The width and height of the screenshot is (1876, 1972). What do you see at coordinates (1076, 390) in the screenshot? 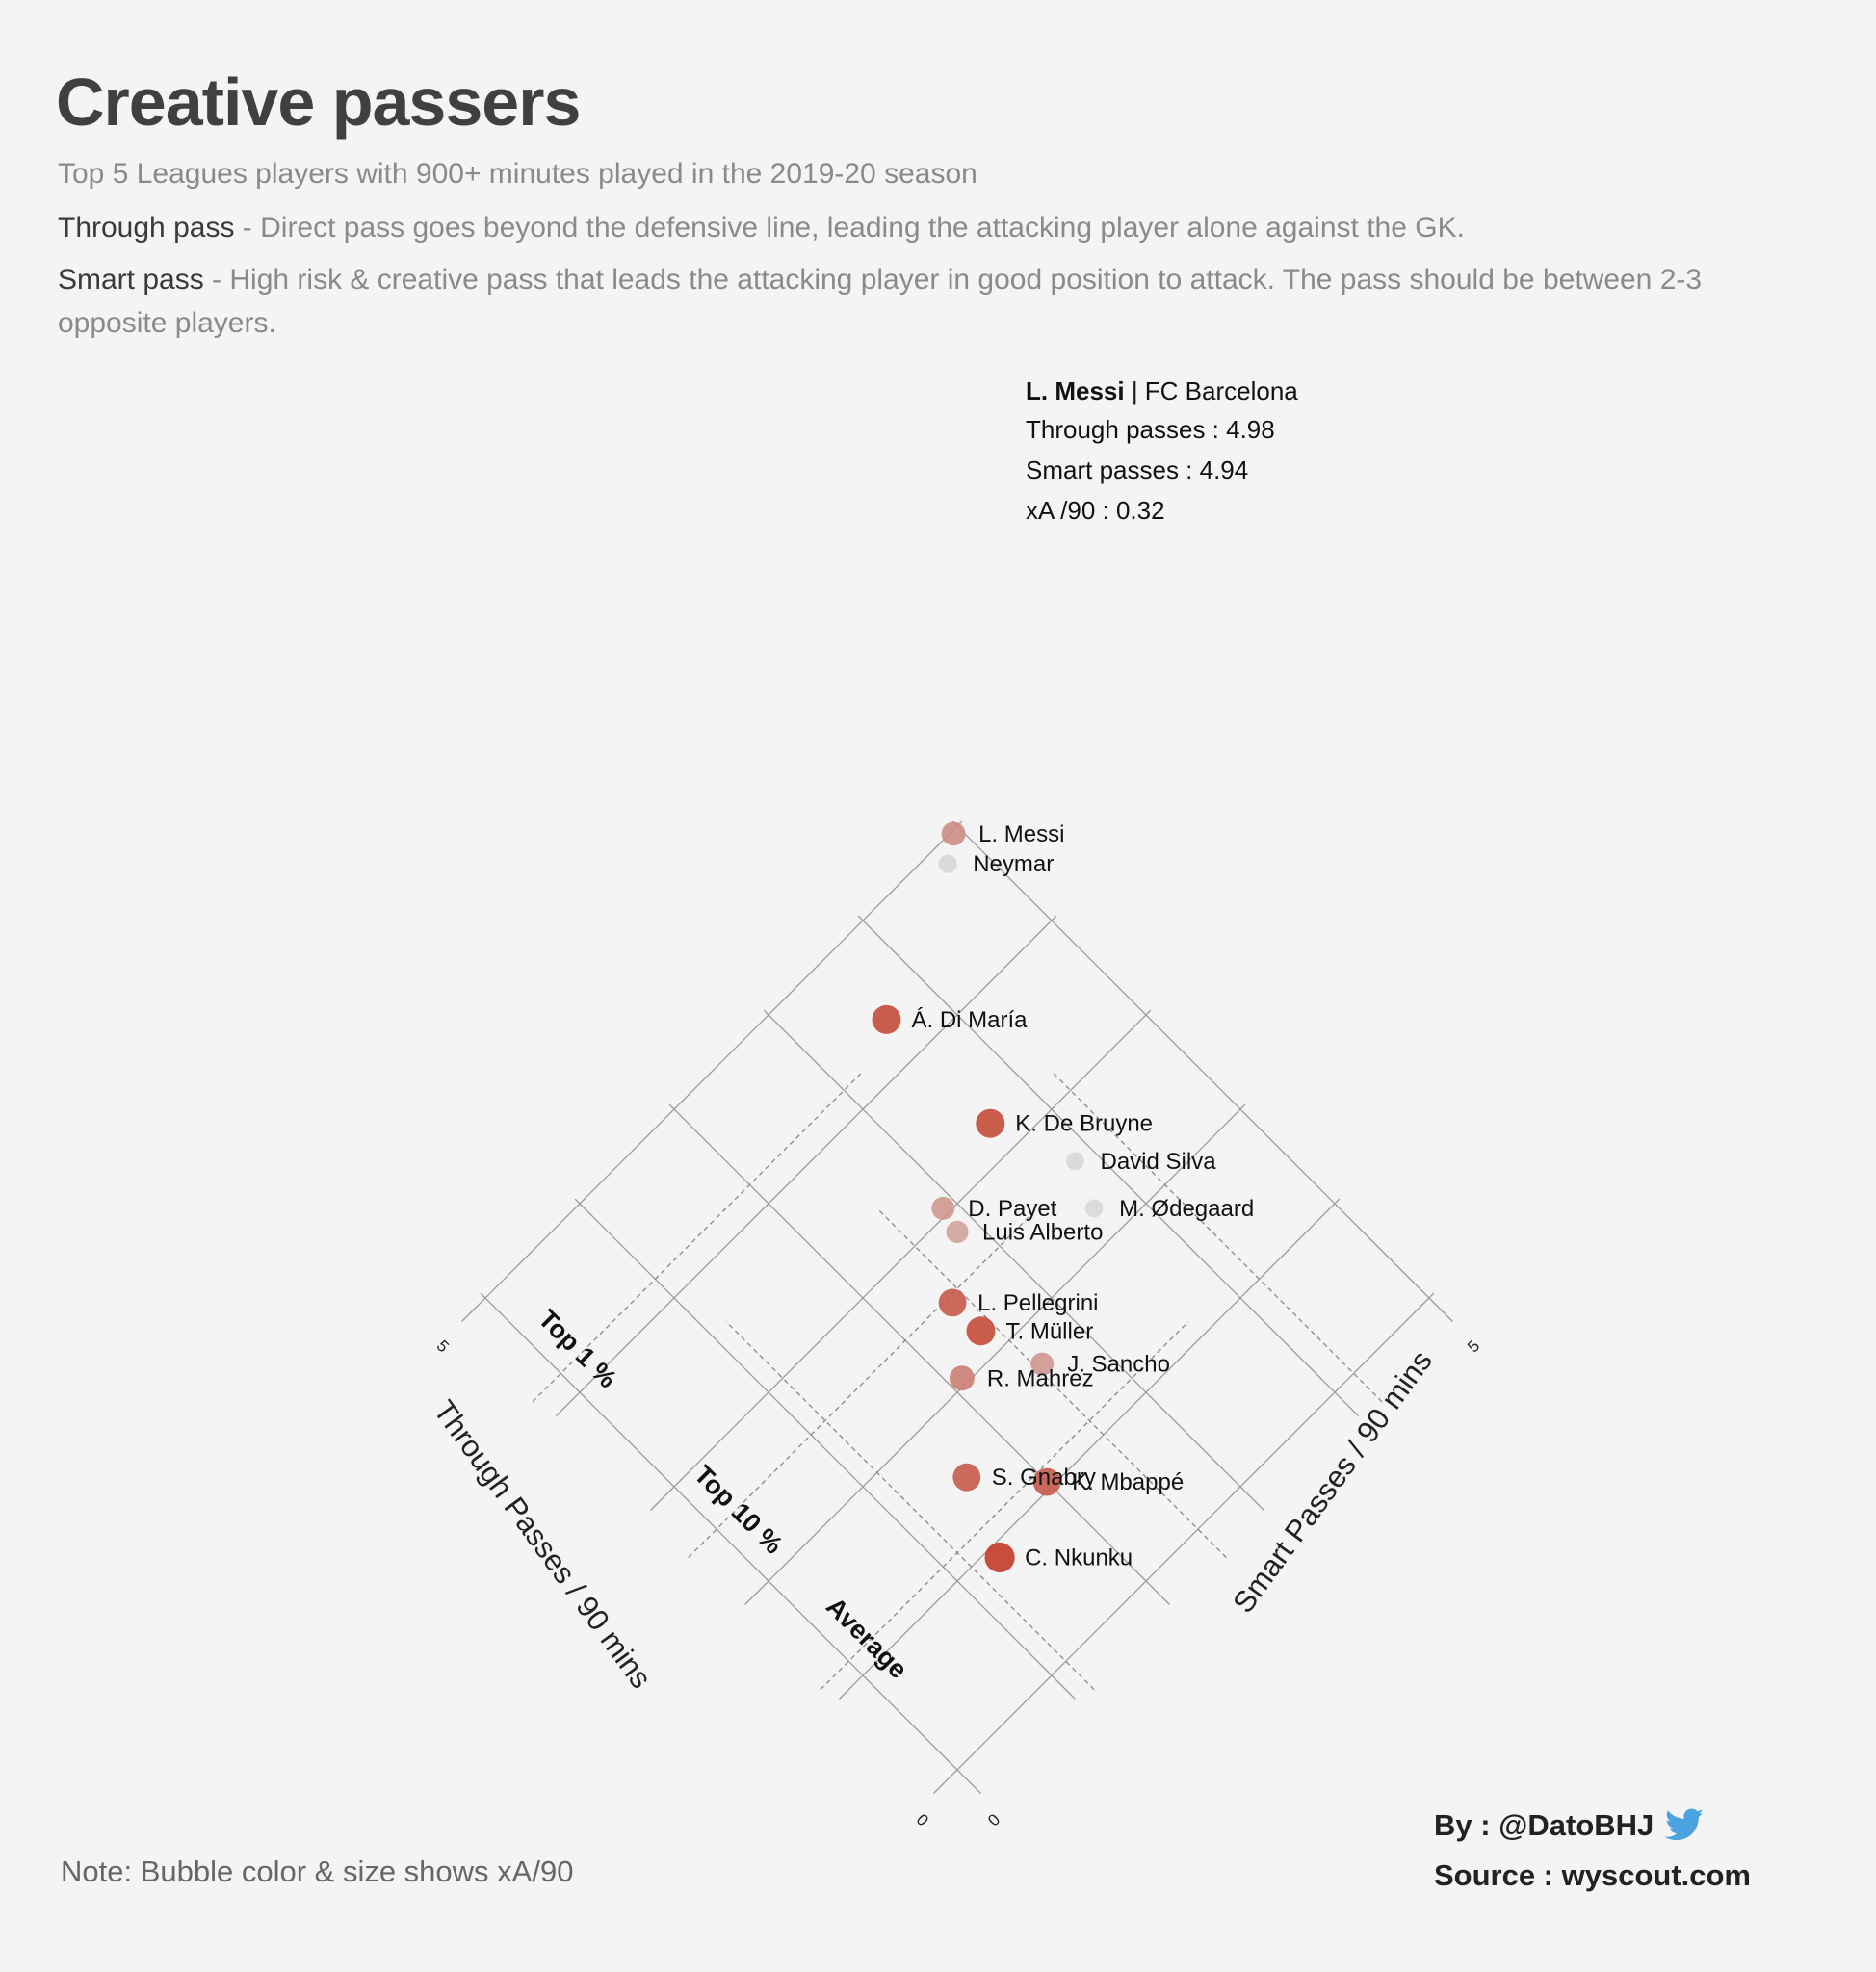
I see `callout-player-name: L. Messi` at bounding box center [1076, 390].